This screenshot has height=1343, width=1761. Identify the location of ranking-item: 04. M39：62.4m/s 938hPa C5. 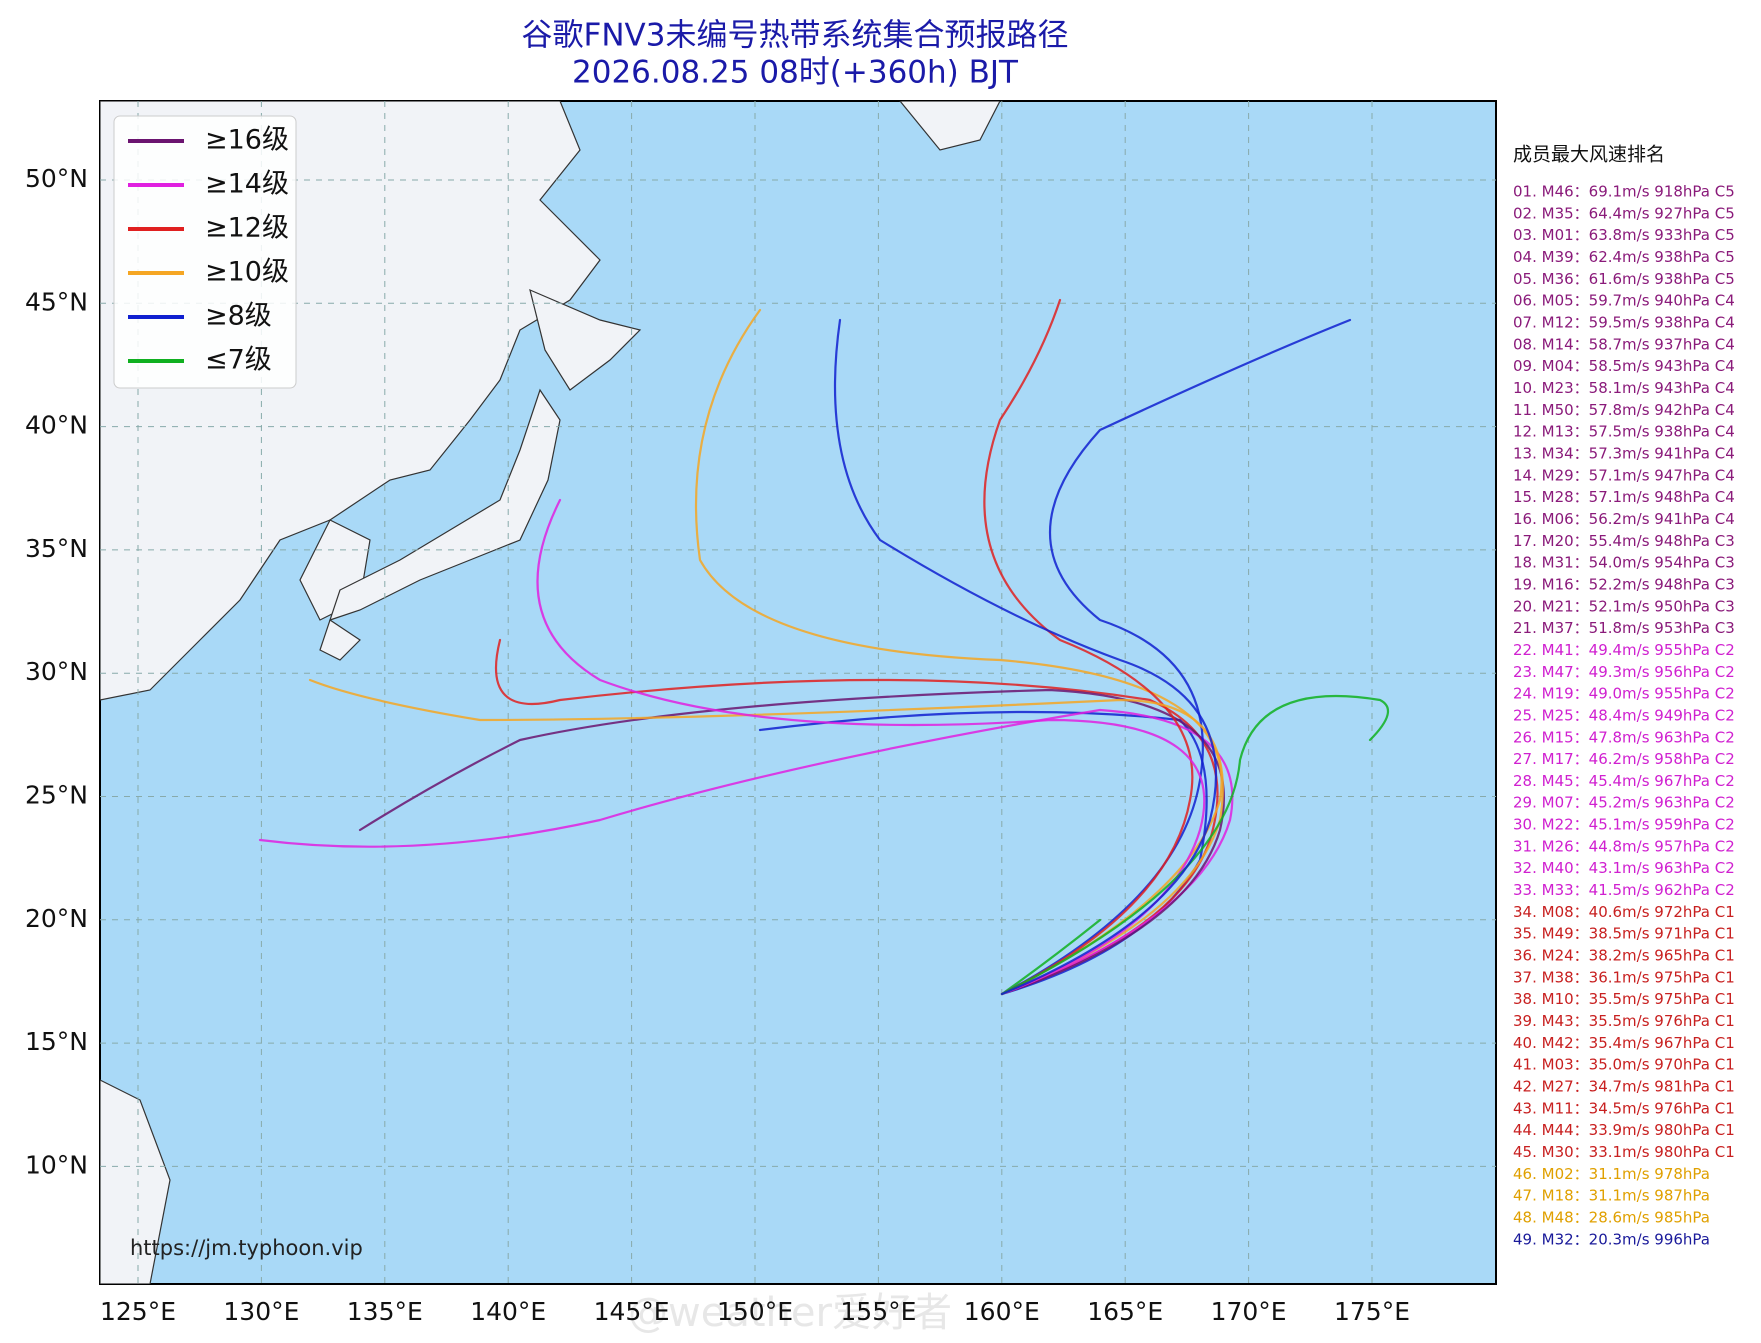
(1624, 257).